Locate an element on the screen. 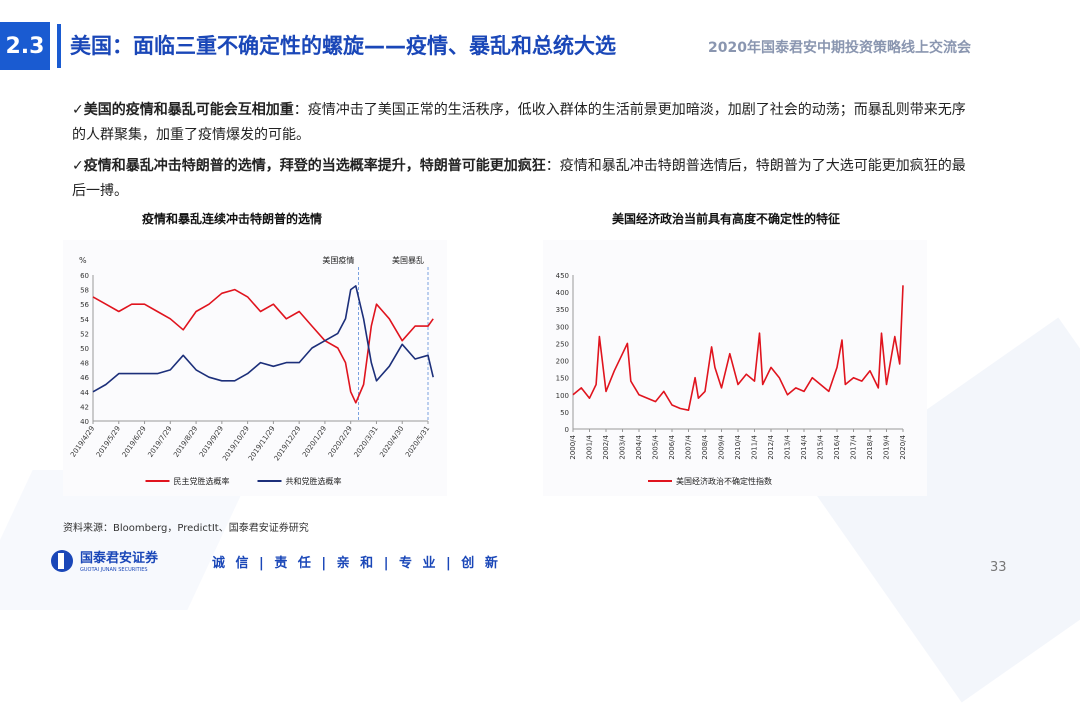 The image size is (1080, 703). x-tick-label: 2010/4 is located at coordinates (738, 446).